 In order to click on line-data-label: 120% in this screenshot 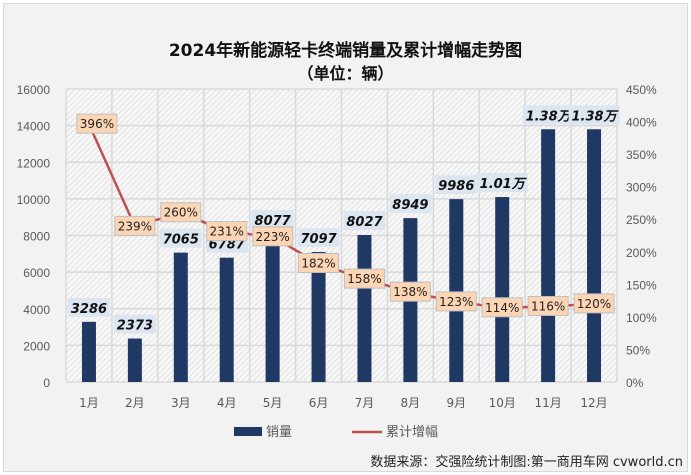, I will do `click(594, 304)`.